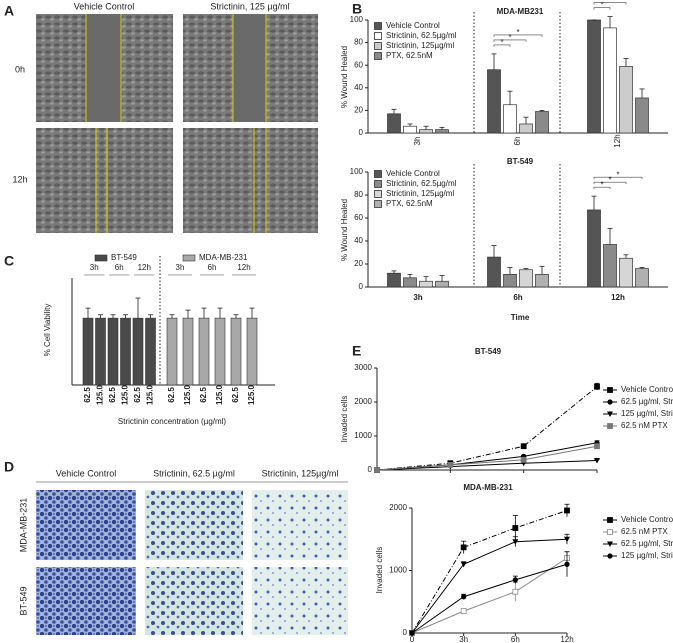  Describe the element at coordinates (520, 317) in the screenshot. I see `x-axis-label: Time` at that location.